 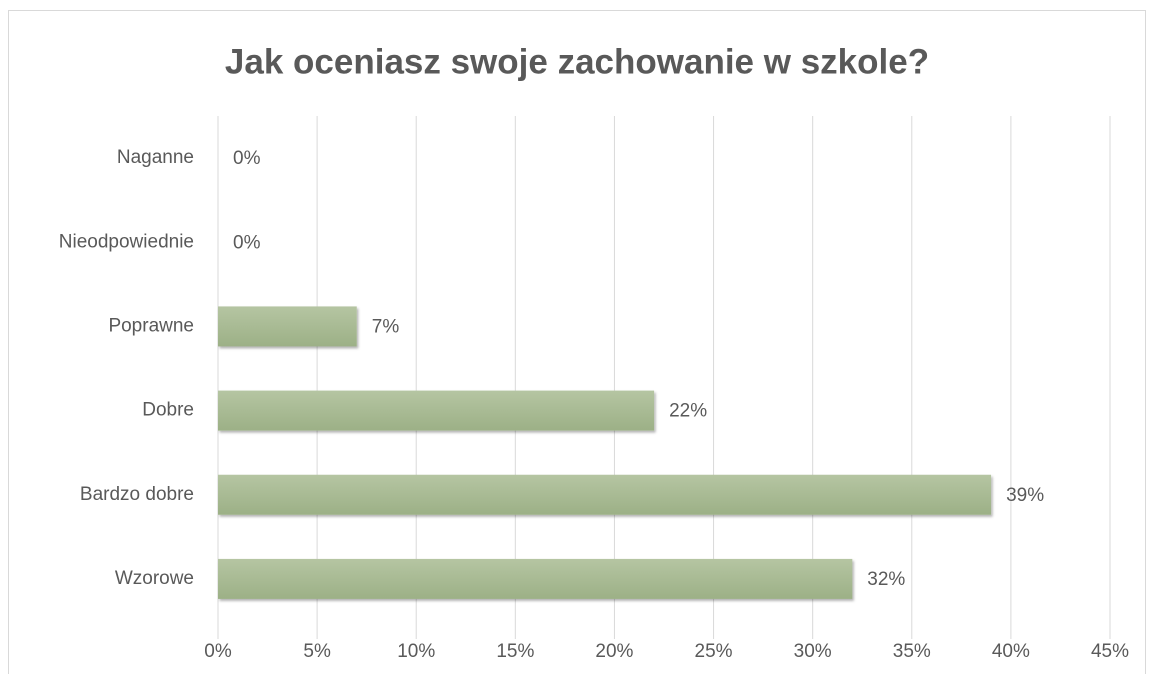 What do you see at coordinates (614, 651) in the screenshot?
I see `x-tick-label: 20%` at bounding box center [614, 651].